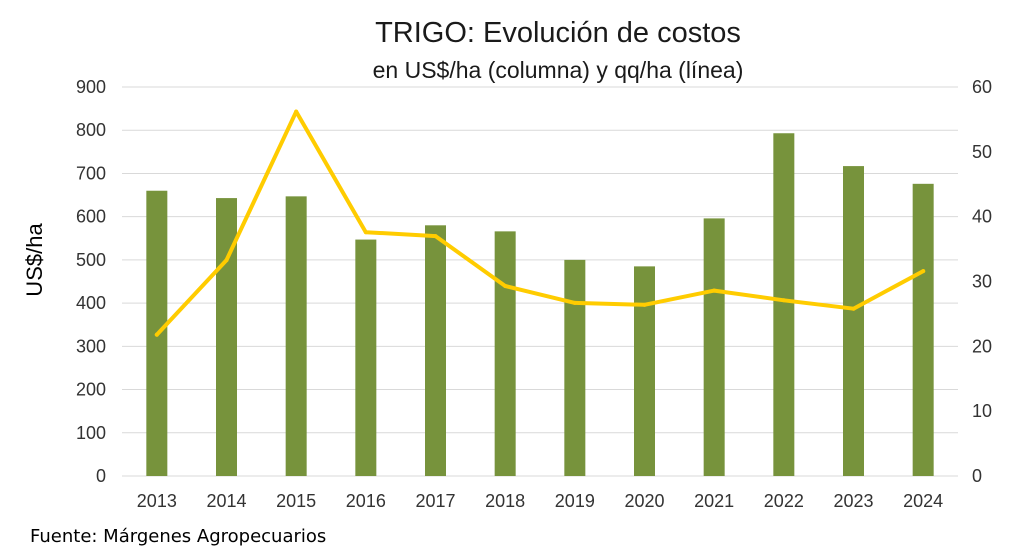 Image resolution: width=1024 pixels, height=553 pixels. Describe the element at coordinates (644, 501) in the screenshot. I see `x-tick-label: 2020` at that location.